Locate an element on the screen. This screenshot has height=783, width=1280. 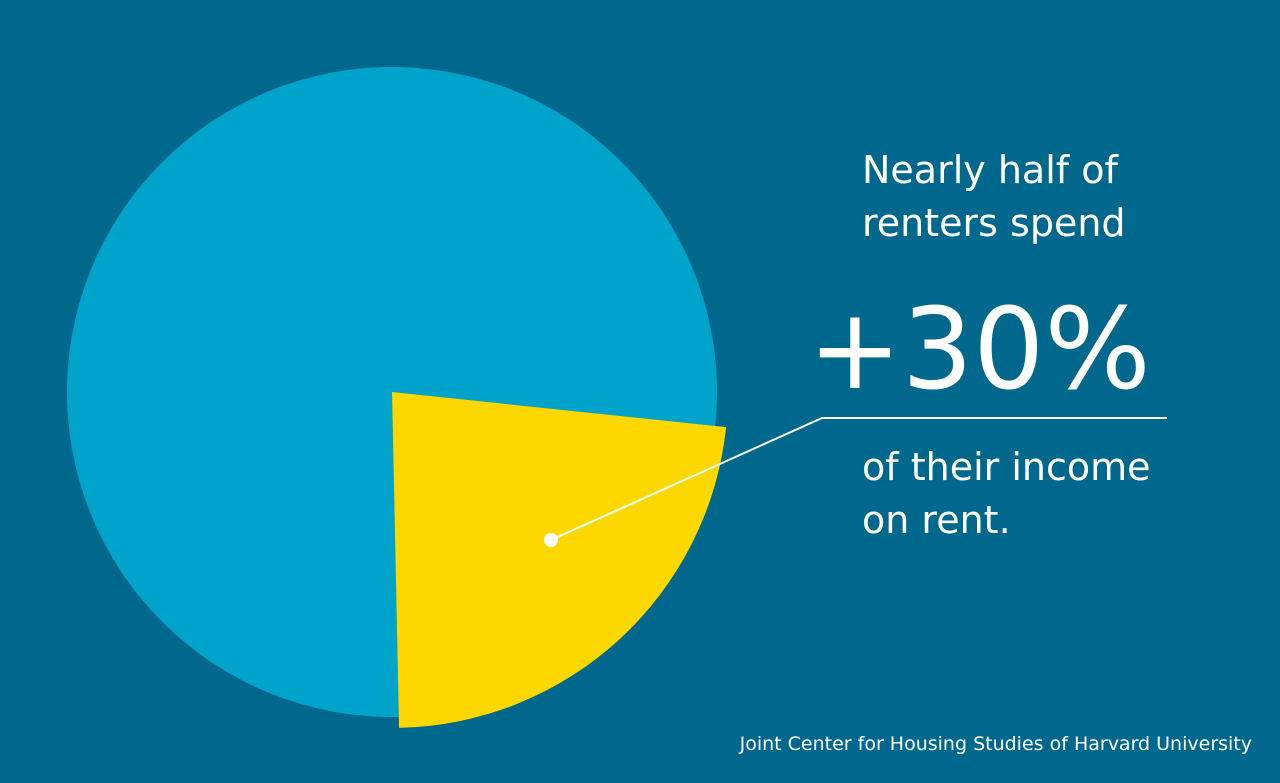
lead-line: renters spend is located at coordinates (994, 223).